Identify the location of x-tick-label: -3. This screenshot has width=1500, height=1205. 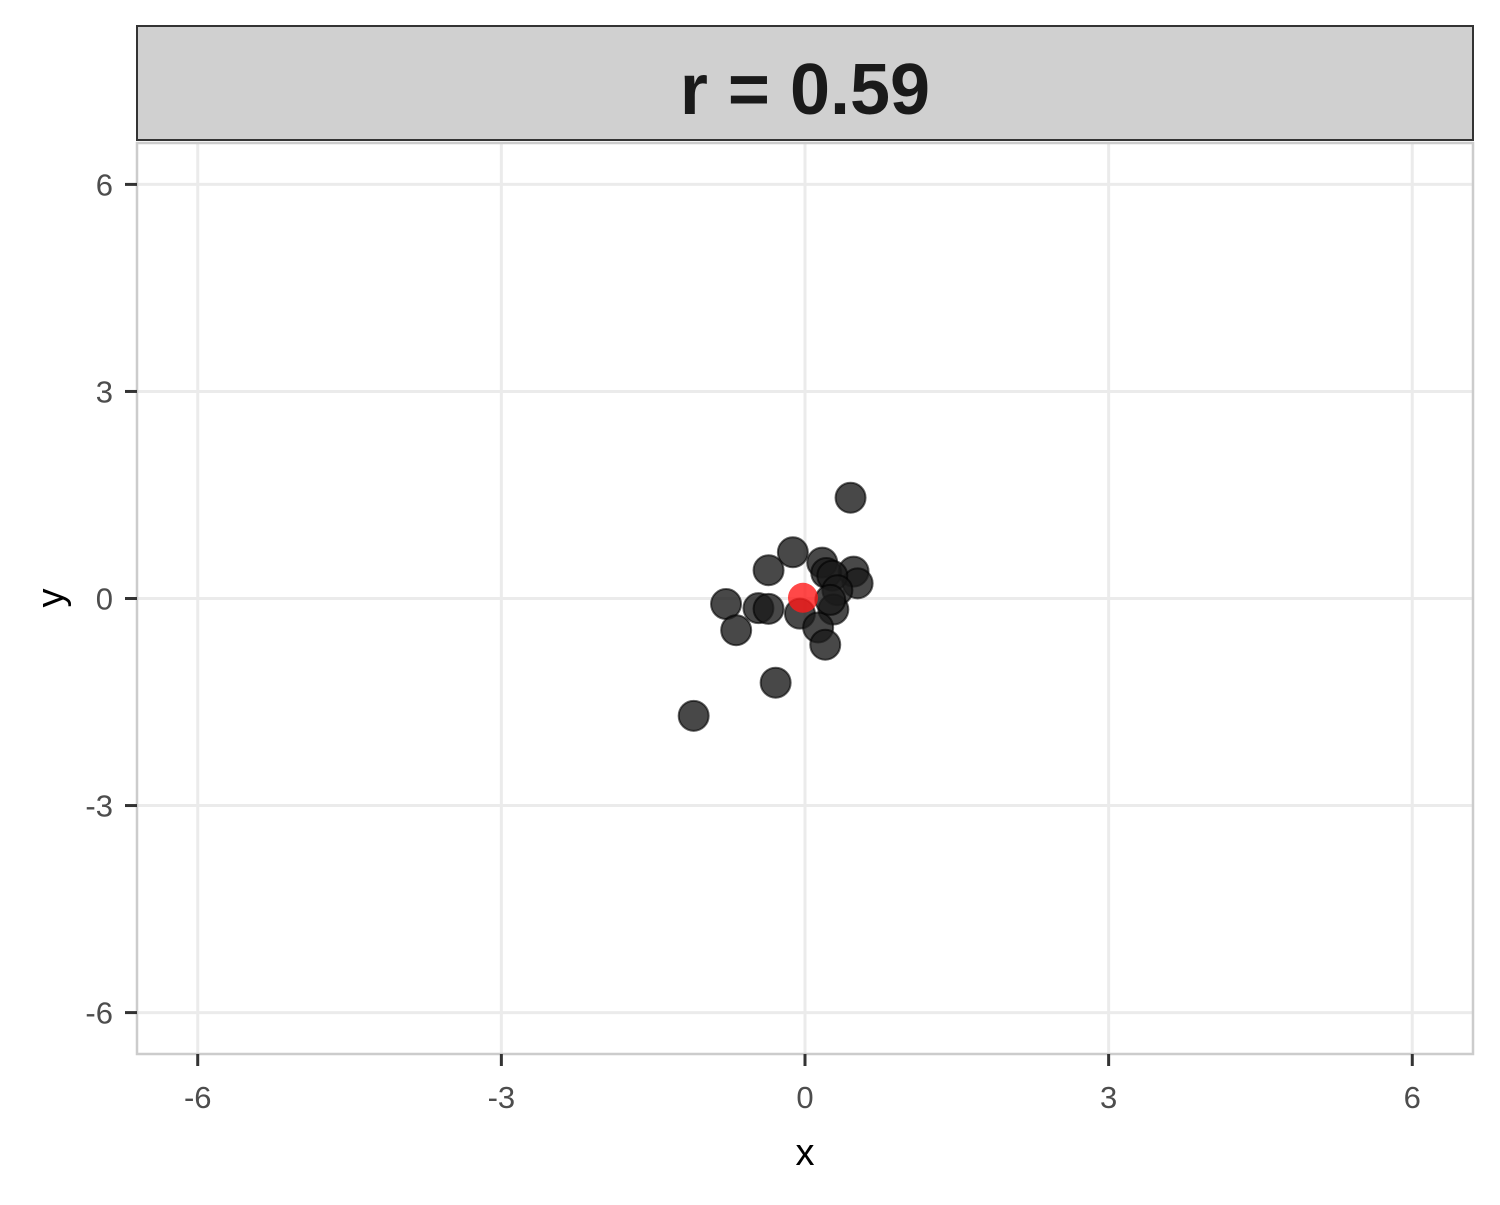
(502, 1097).